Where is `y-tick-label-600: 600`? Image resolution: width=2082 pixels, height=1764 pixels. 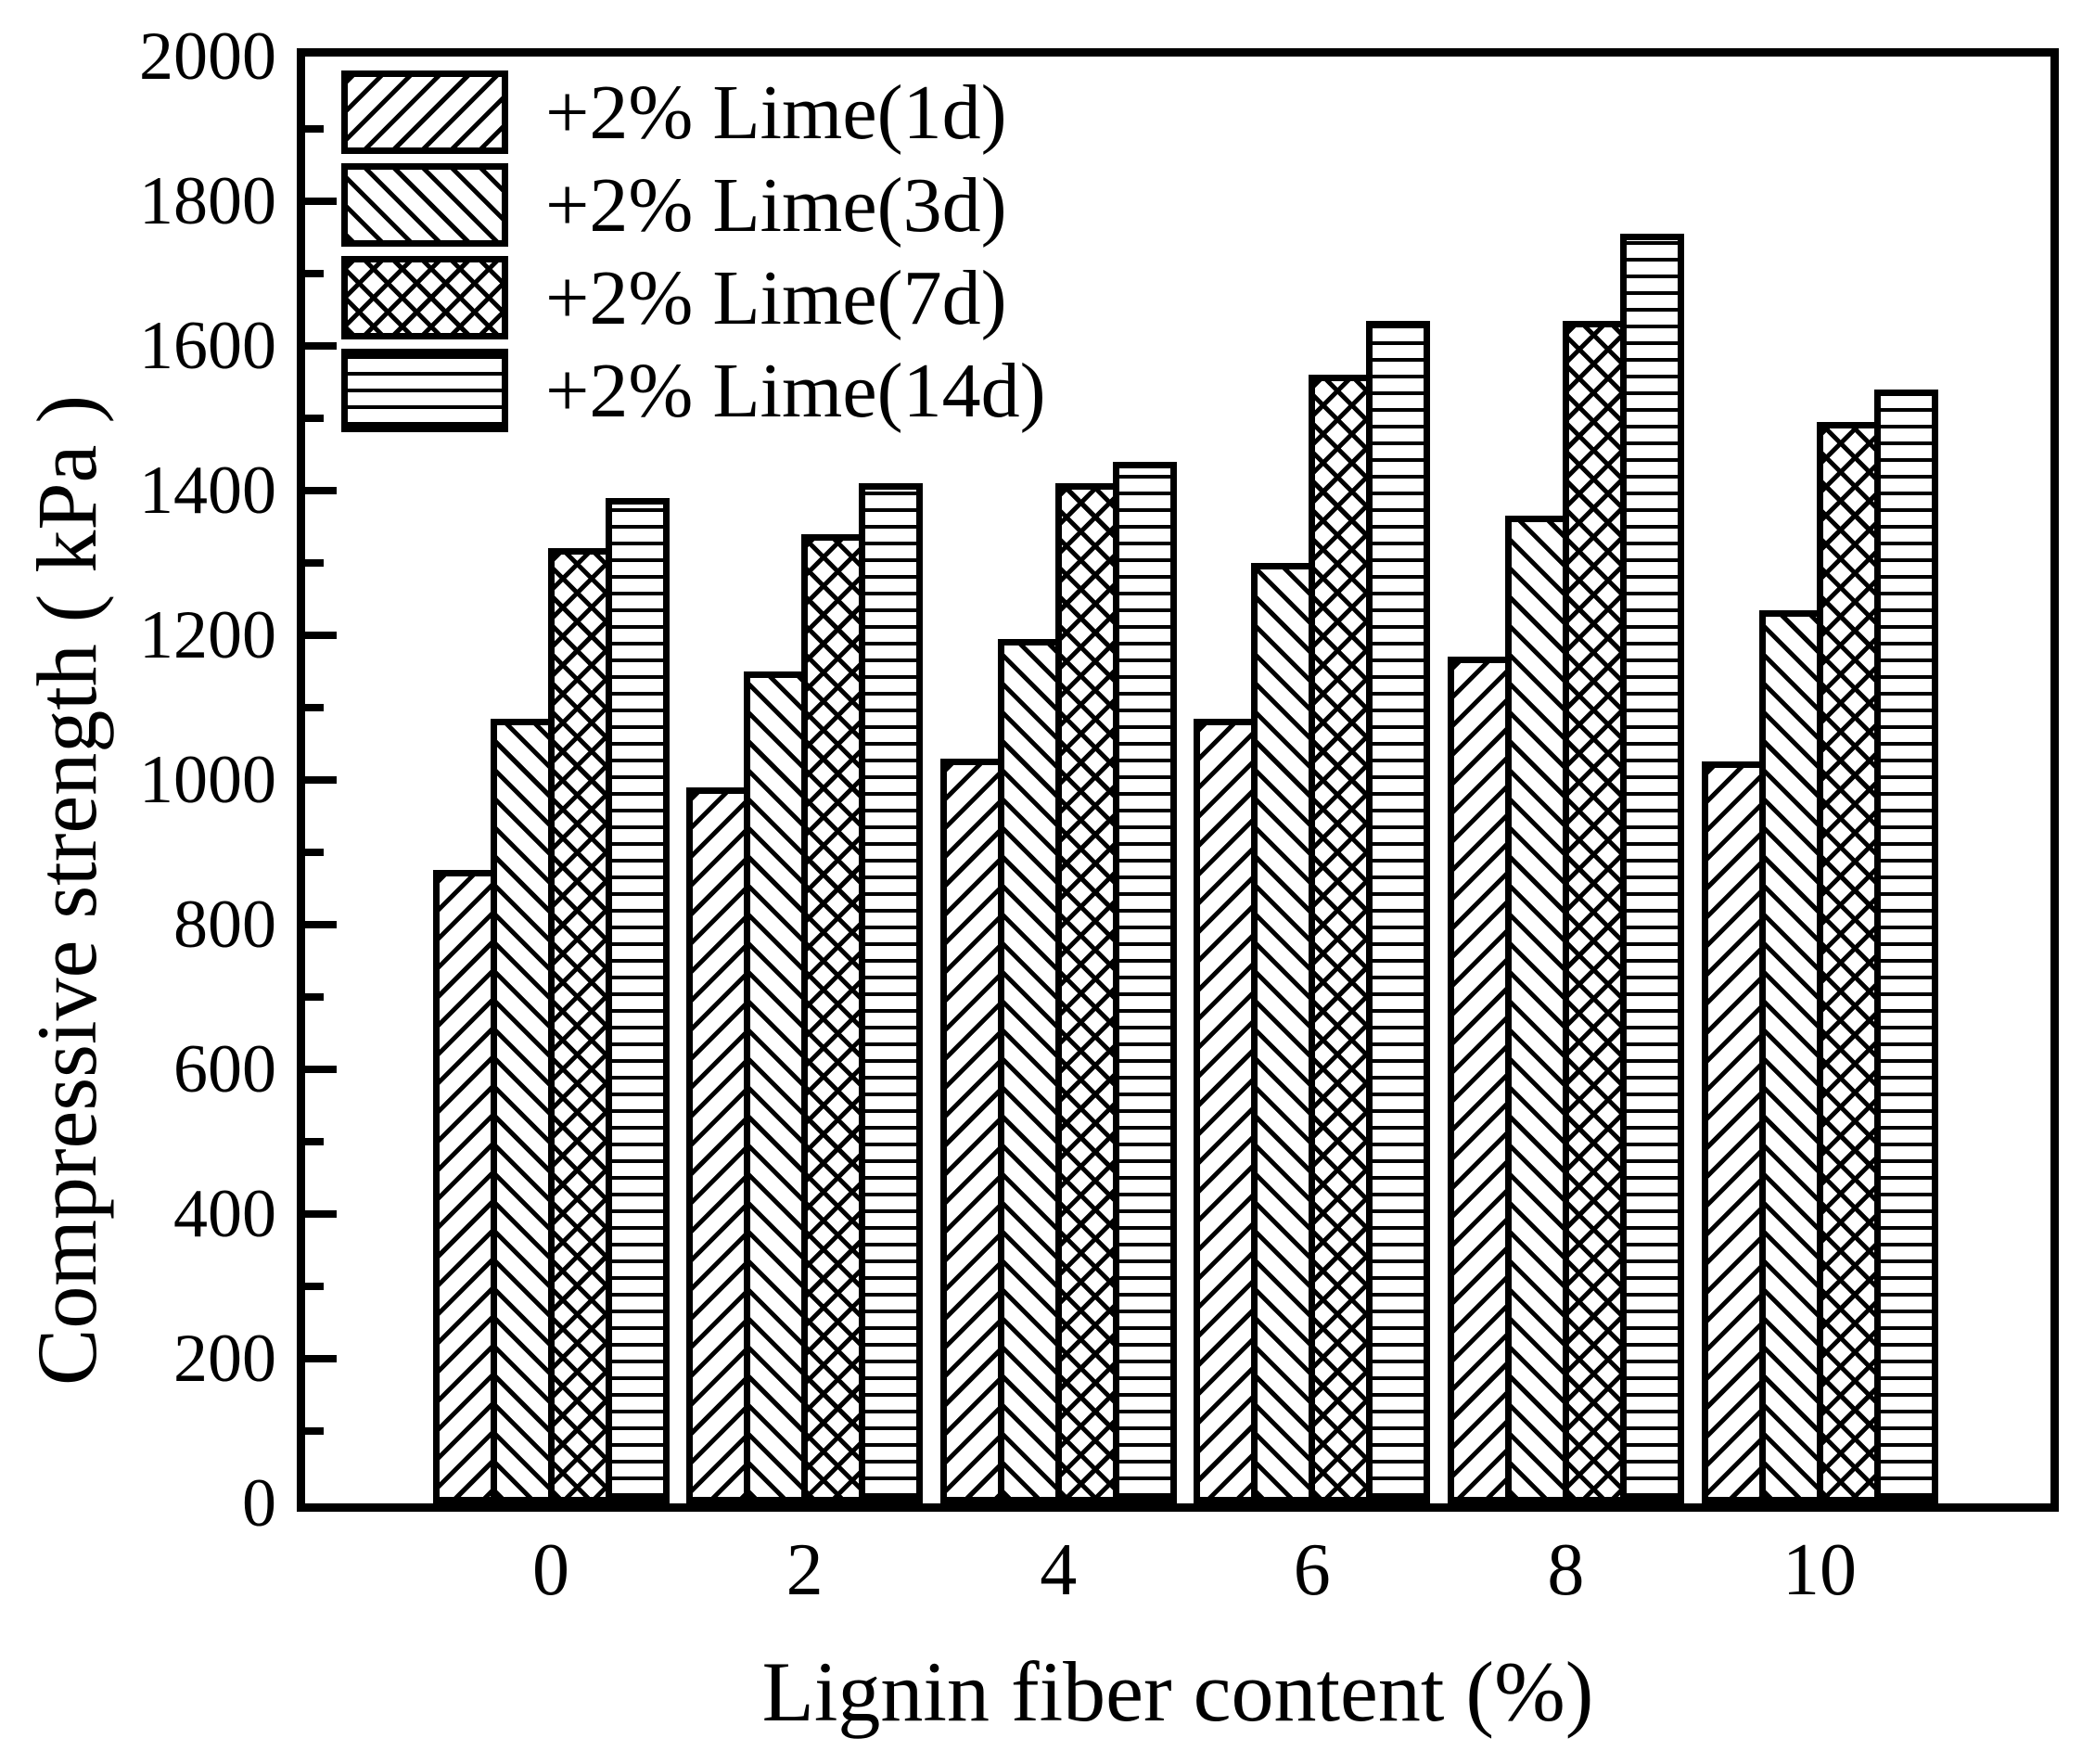 y-tick-label-600: 600 is located at coordinates (224, 1069).